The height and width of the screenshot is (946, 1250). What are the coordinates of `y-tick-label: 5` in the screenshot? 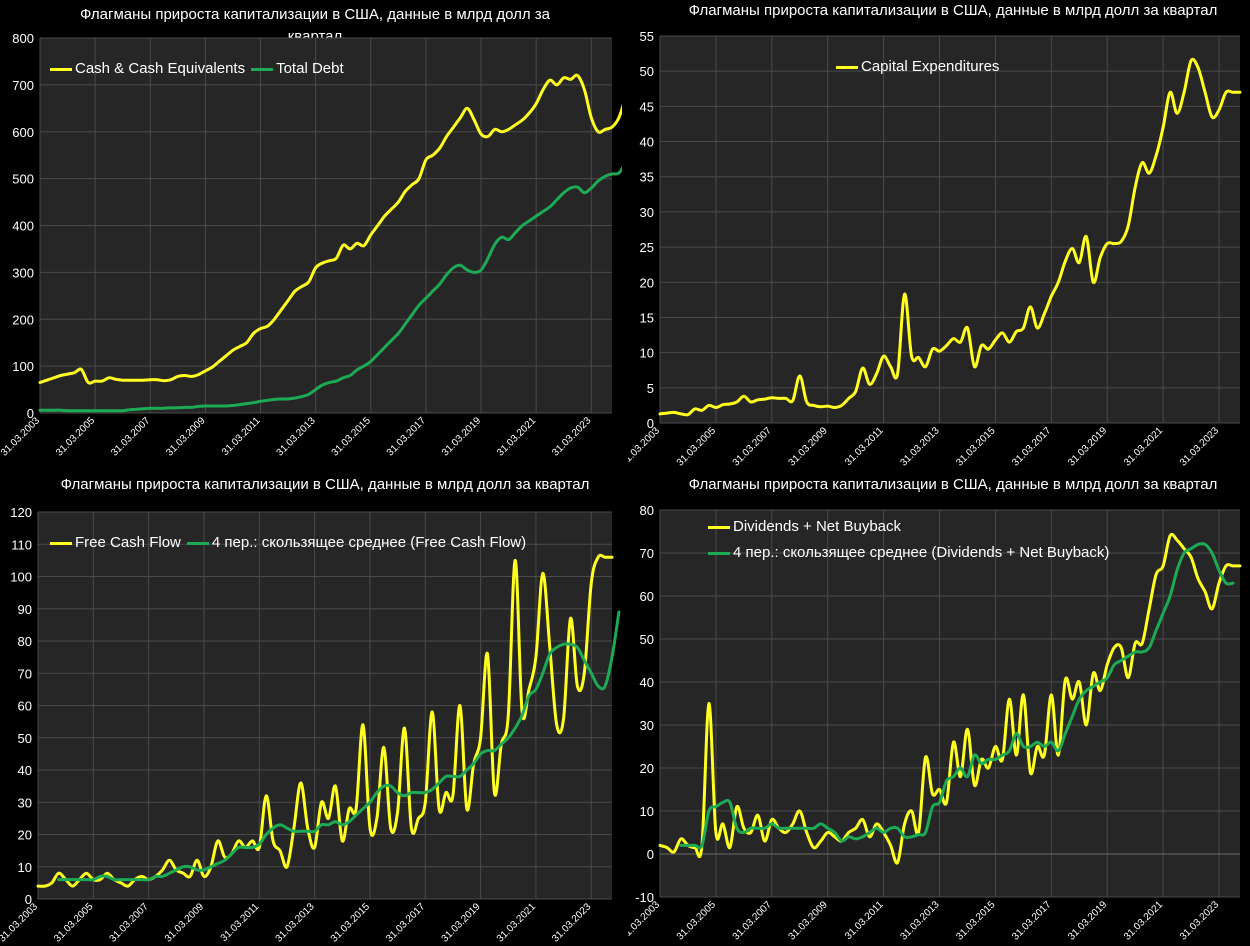 It's located at (650, 388).